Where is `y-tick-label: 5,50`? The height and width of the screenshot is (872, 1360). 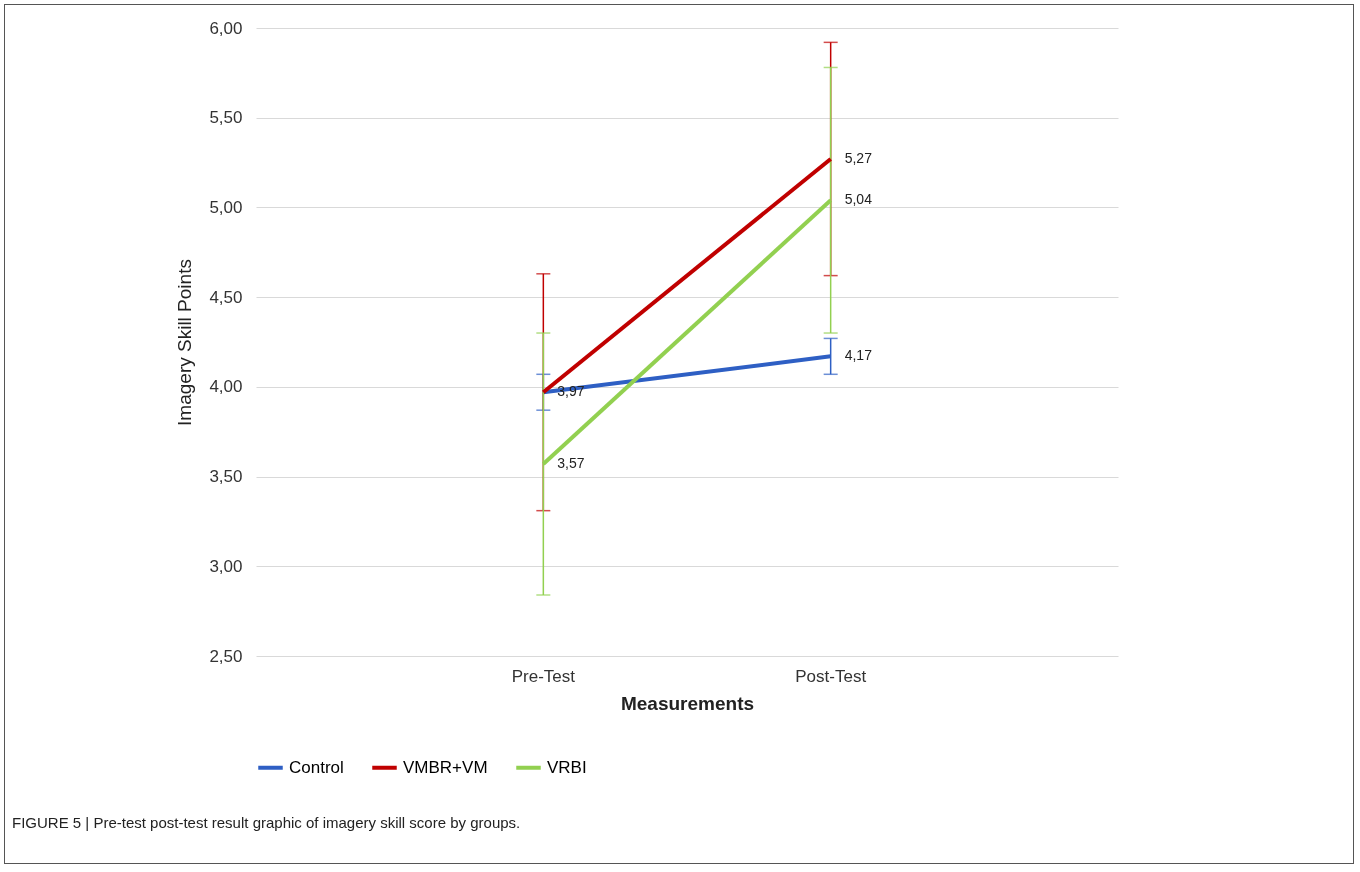 y-tick-label: 5,50 is located at coordinates (226, 118).